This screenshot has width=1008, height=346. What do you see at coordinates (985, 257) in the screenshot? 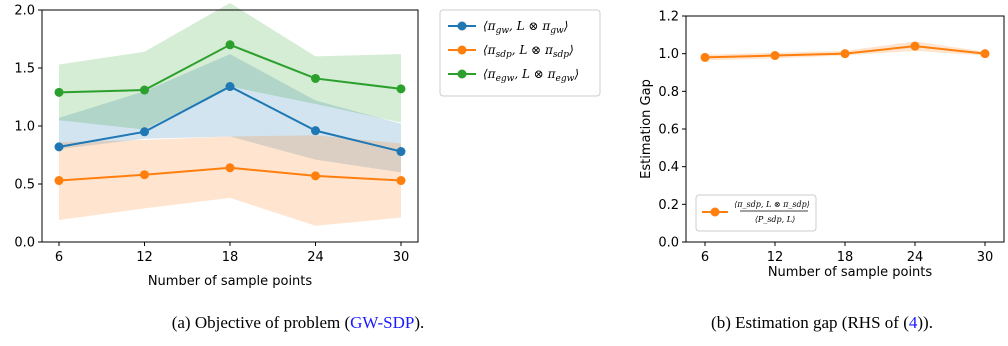
I see `b-xtick-label-4: 30` at bounding box center [985, 257].